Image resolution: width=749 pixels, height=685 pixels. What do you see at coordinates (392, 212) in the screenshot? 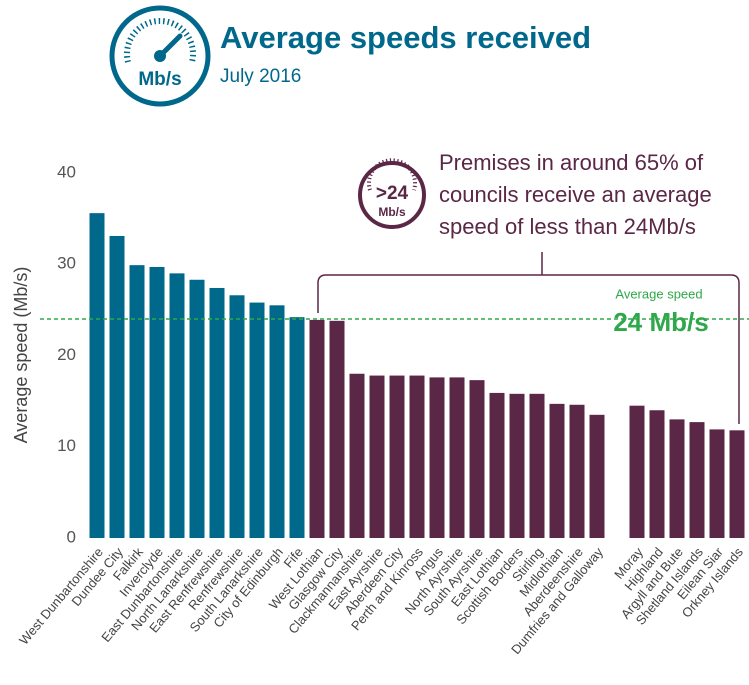
I see `annotation-icon-unit: Mb/s` at bounding box center [392, 212].